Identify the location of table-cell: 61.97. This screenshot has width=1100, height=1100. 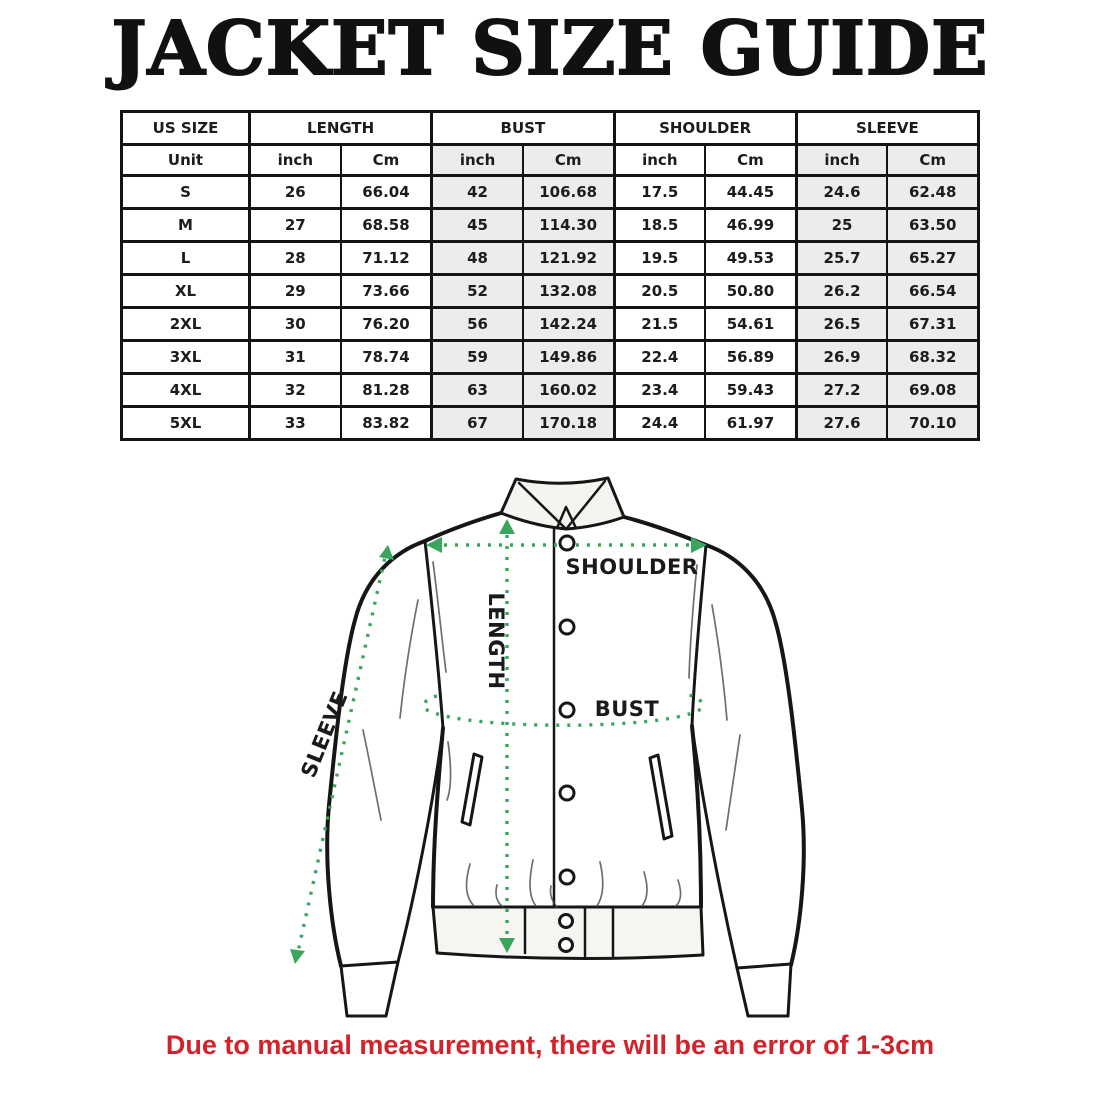
(751, 423).